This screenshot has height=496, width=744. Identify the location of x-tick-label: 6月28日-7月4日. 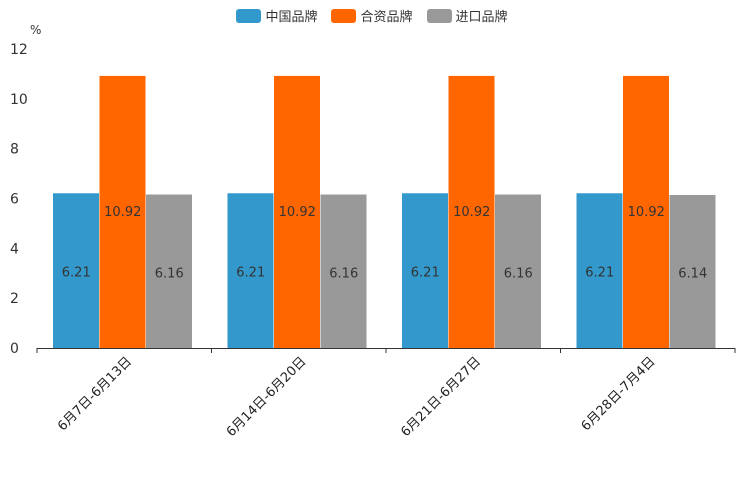
(619, 394).